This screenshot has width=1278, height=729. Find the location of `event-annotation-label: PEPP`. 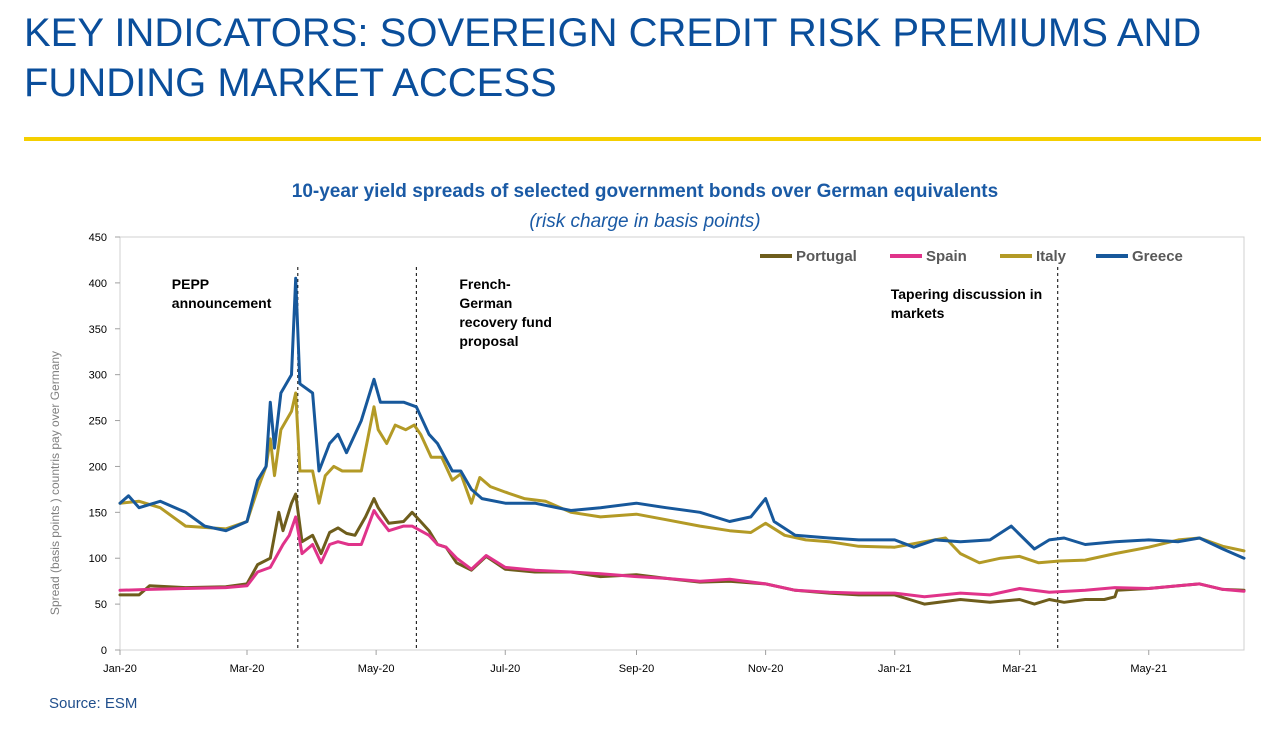

event-annotation-label: PEPP is located at coordinates (190, 284).